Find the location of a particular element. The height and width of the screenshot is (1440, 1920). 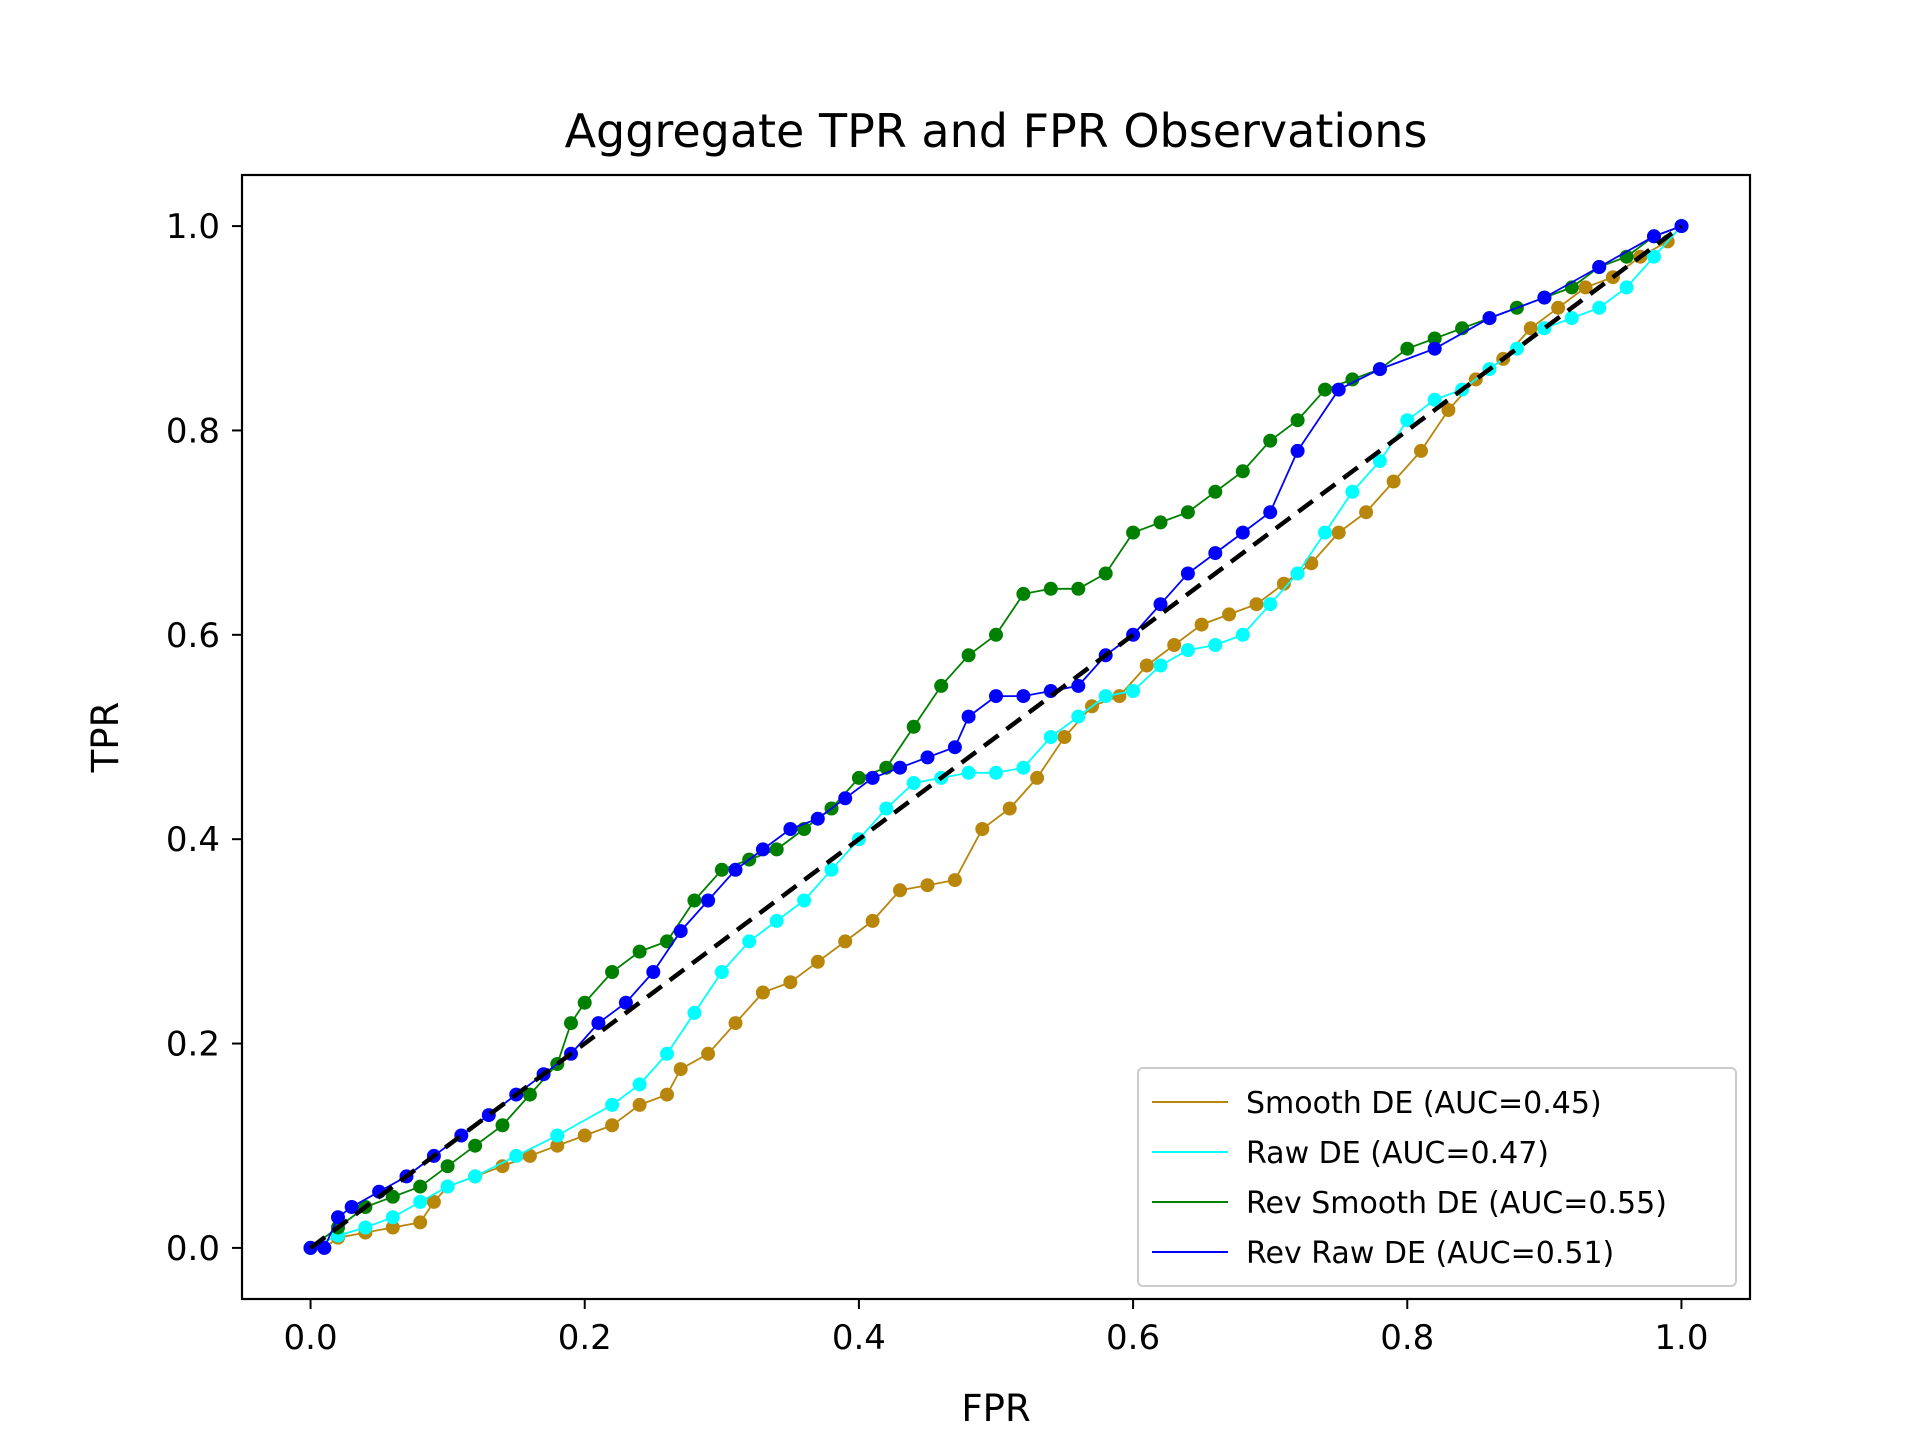

y-tick-label: 1.0 is located at coordinates (193, 227).